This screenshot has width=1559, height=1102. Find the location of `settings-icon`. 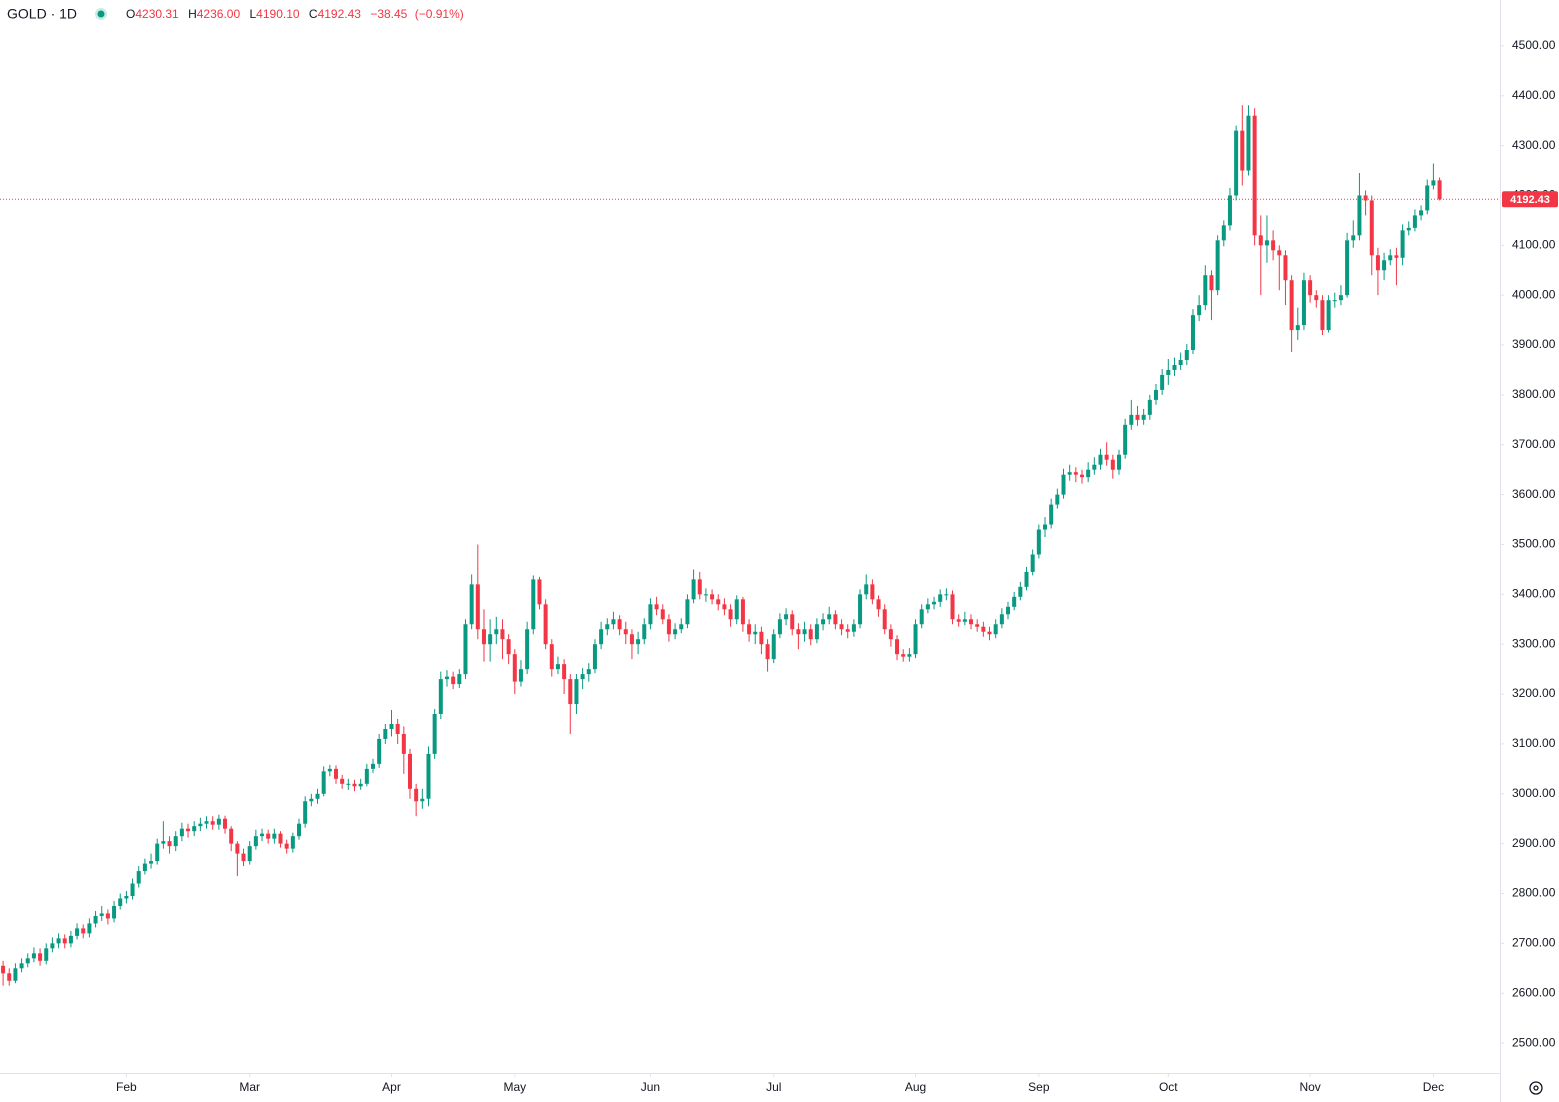

settings-icon is located at coordinates (1536, 1088).